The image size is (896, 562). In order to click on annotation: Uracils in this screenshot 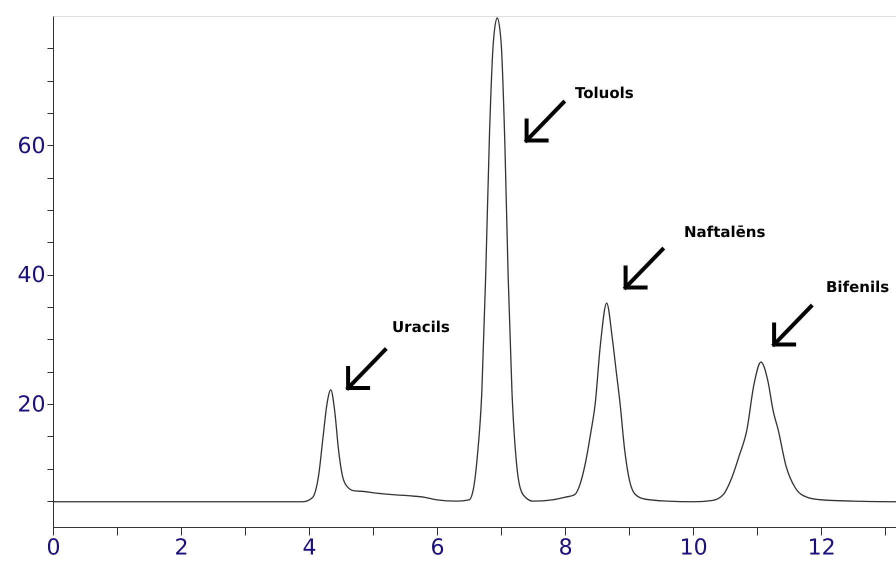, I will do `click(421, 327)`.